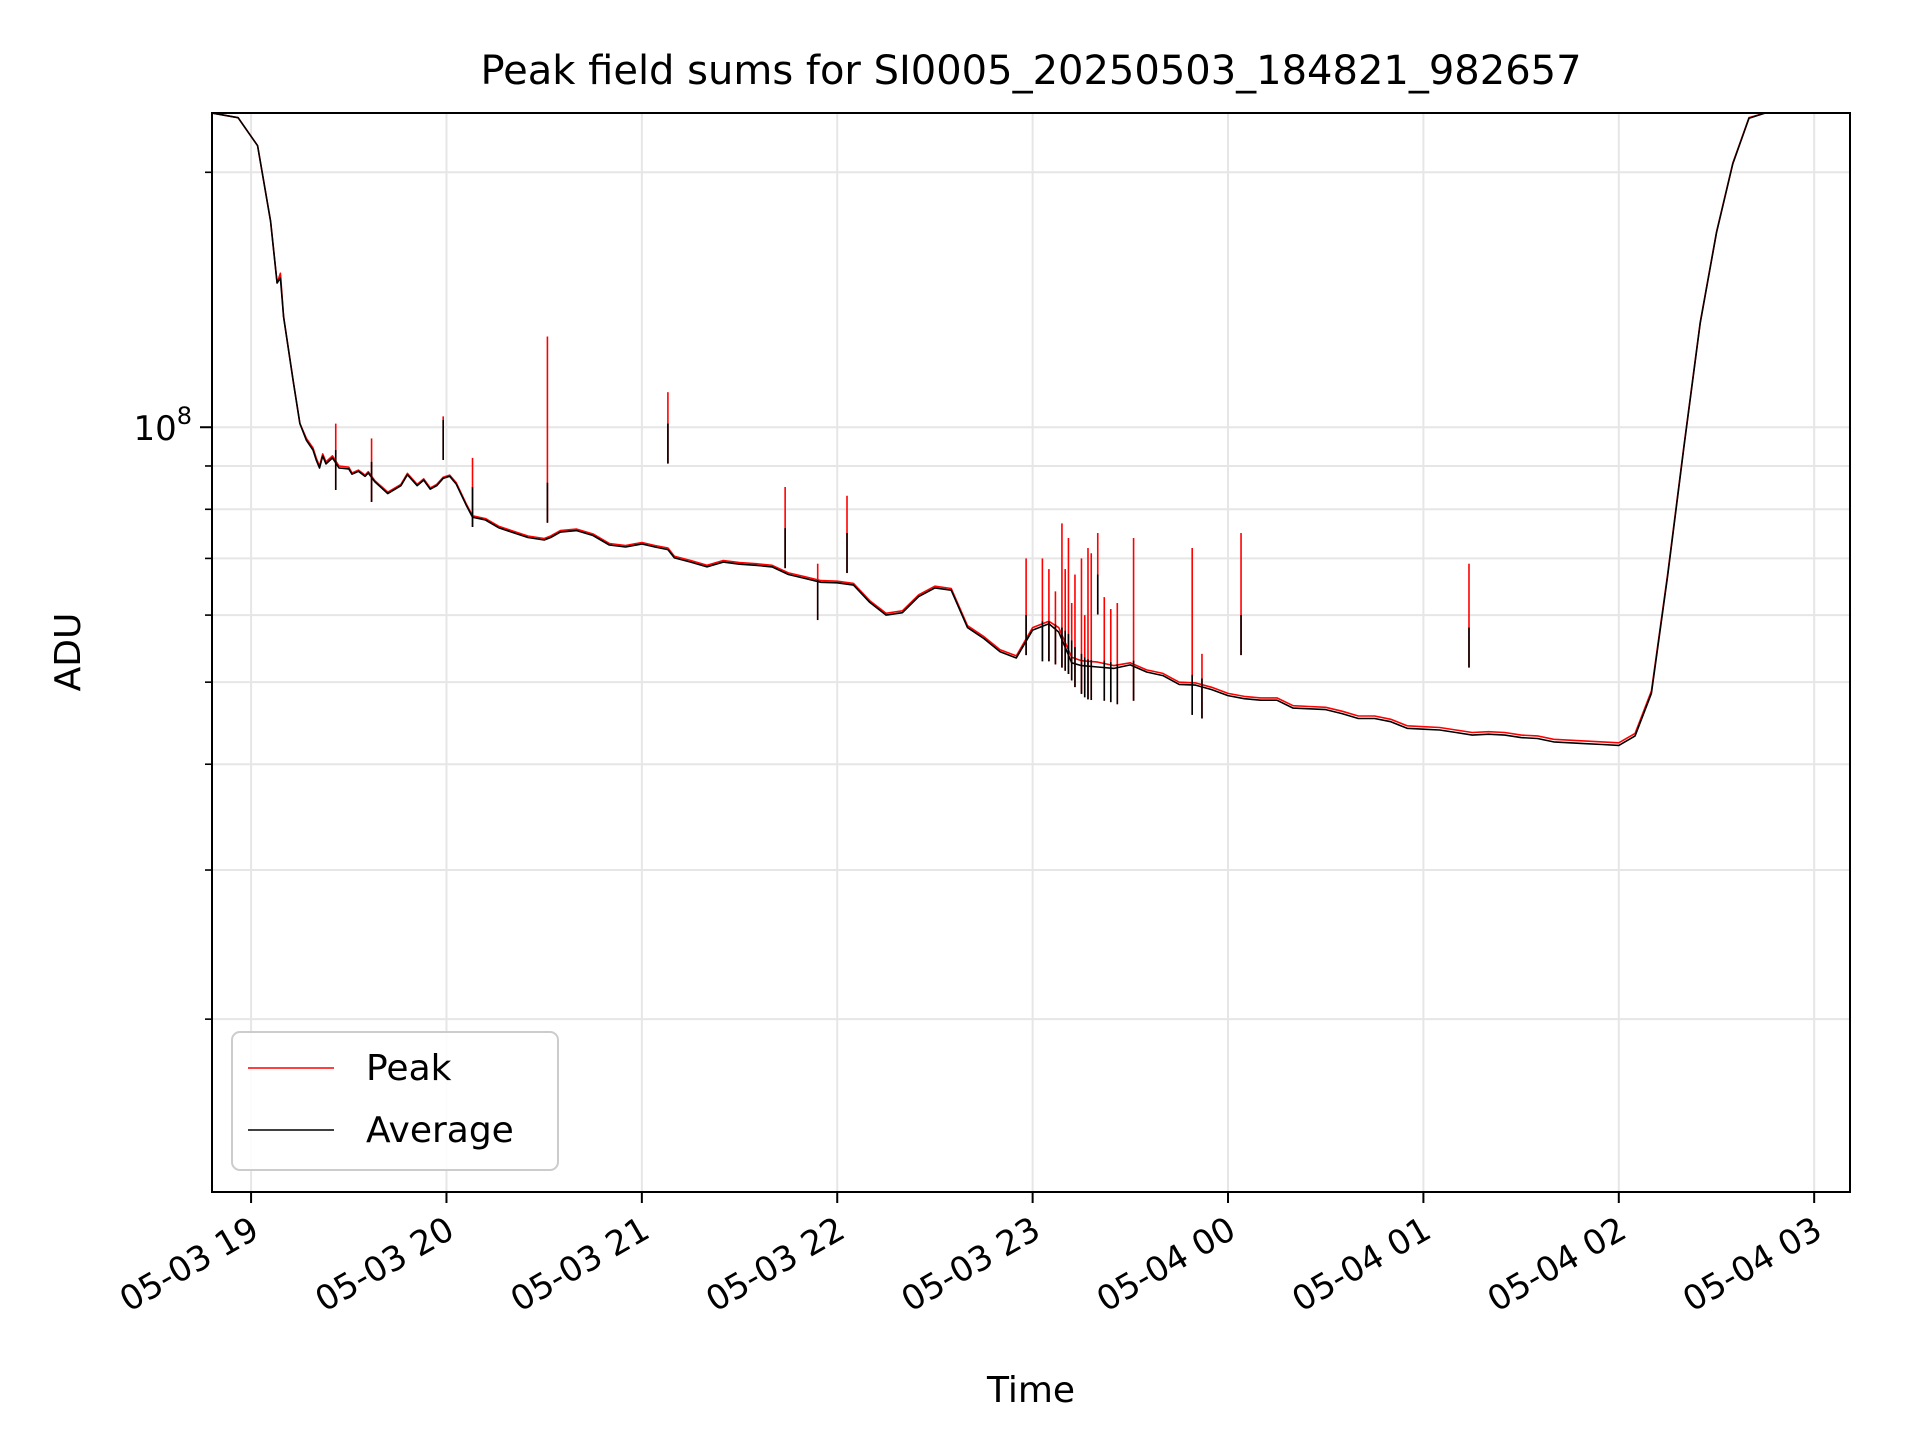 The width and height of the screenshot is (1920, 1440). Describe the element at coordinates (162, 425) in the screenshot. I see `y-tick-label: 108` at that location.